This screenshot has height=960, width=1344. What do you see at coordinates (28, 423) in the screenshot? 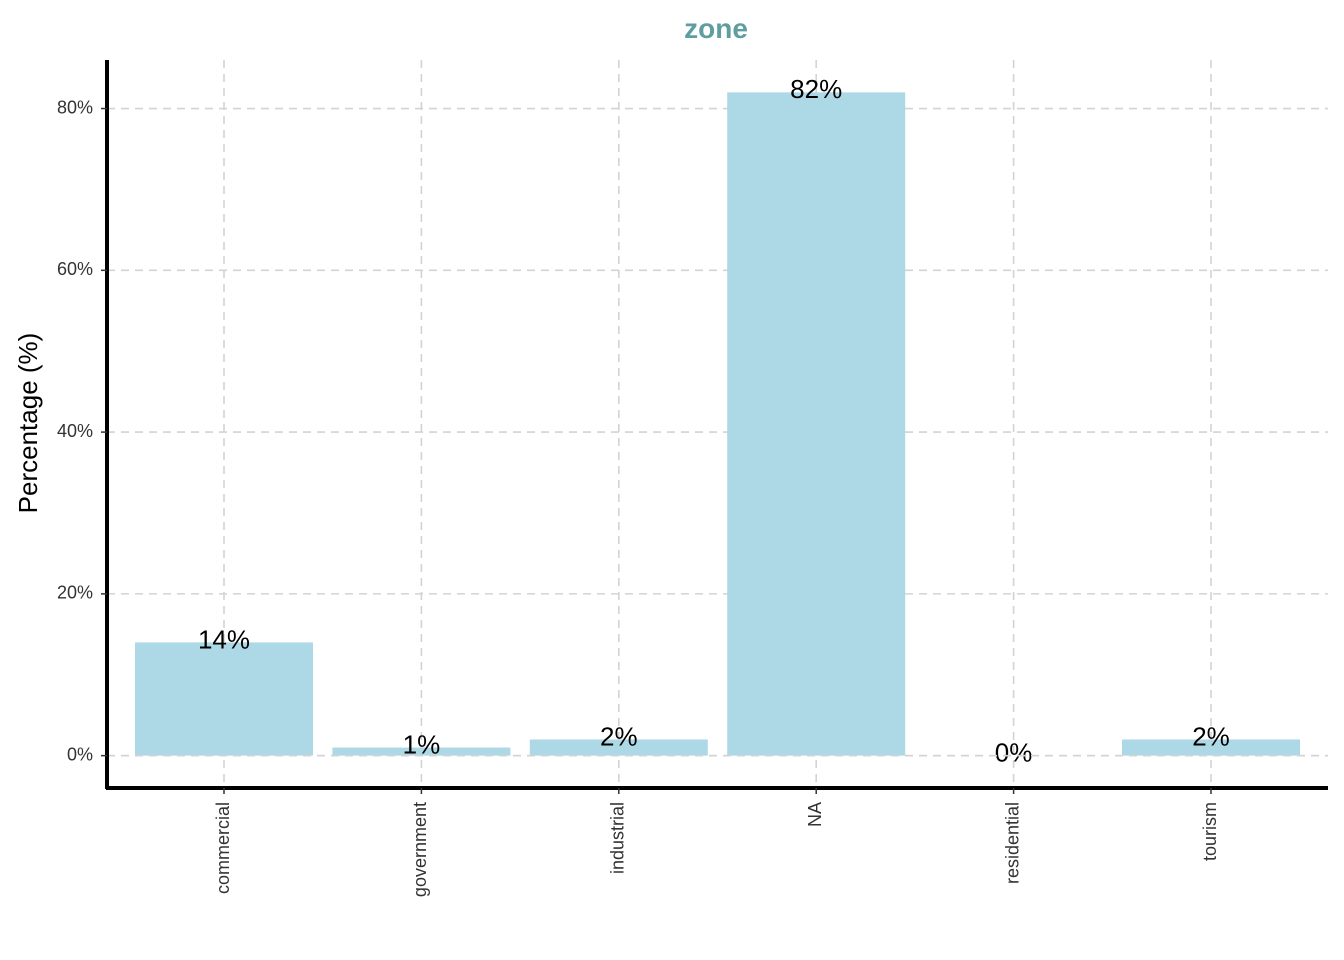
I see `y-axis-label: Percentage (%)` at bounding box center [28, 423].